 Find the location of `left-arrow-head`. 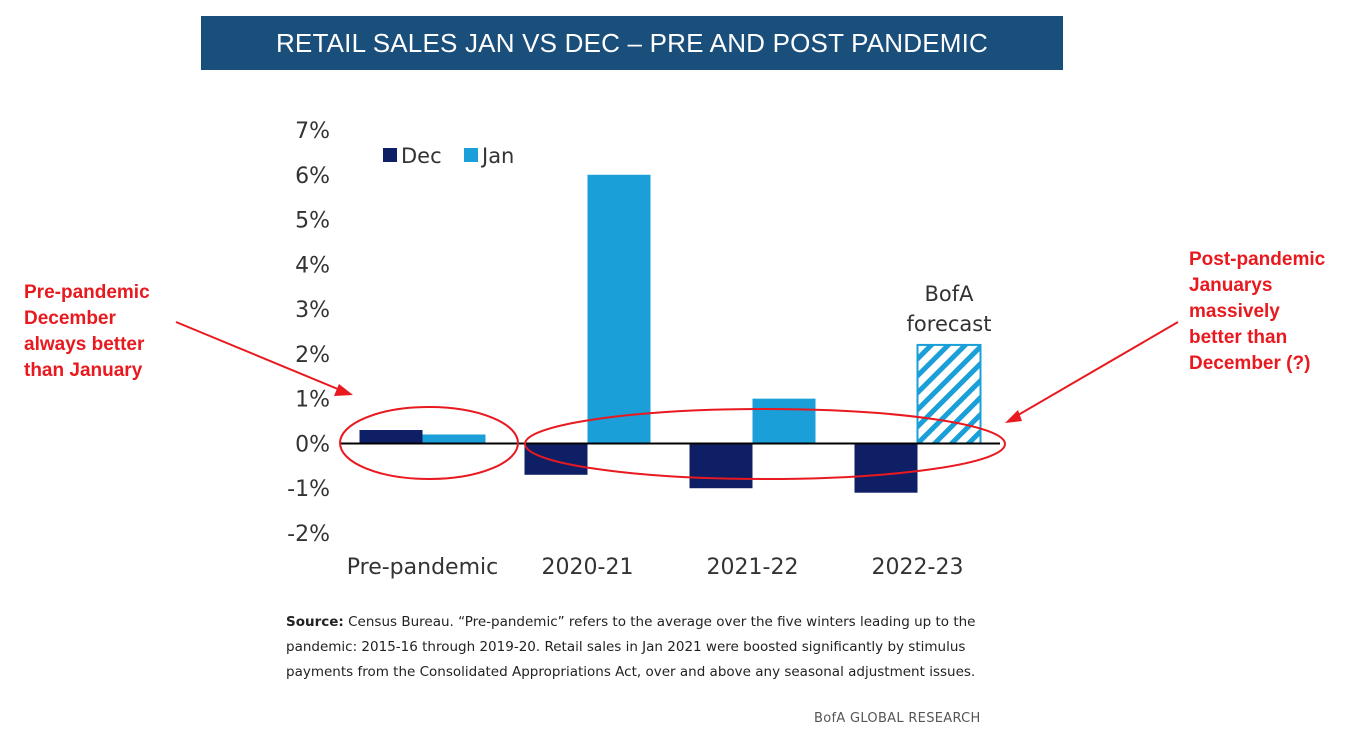

left-arrow-head is located at coordinates (343, 390).